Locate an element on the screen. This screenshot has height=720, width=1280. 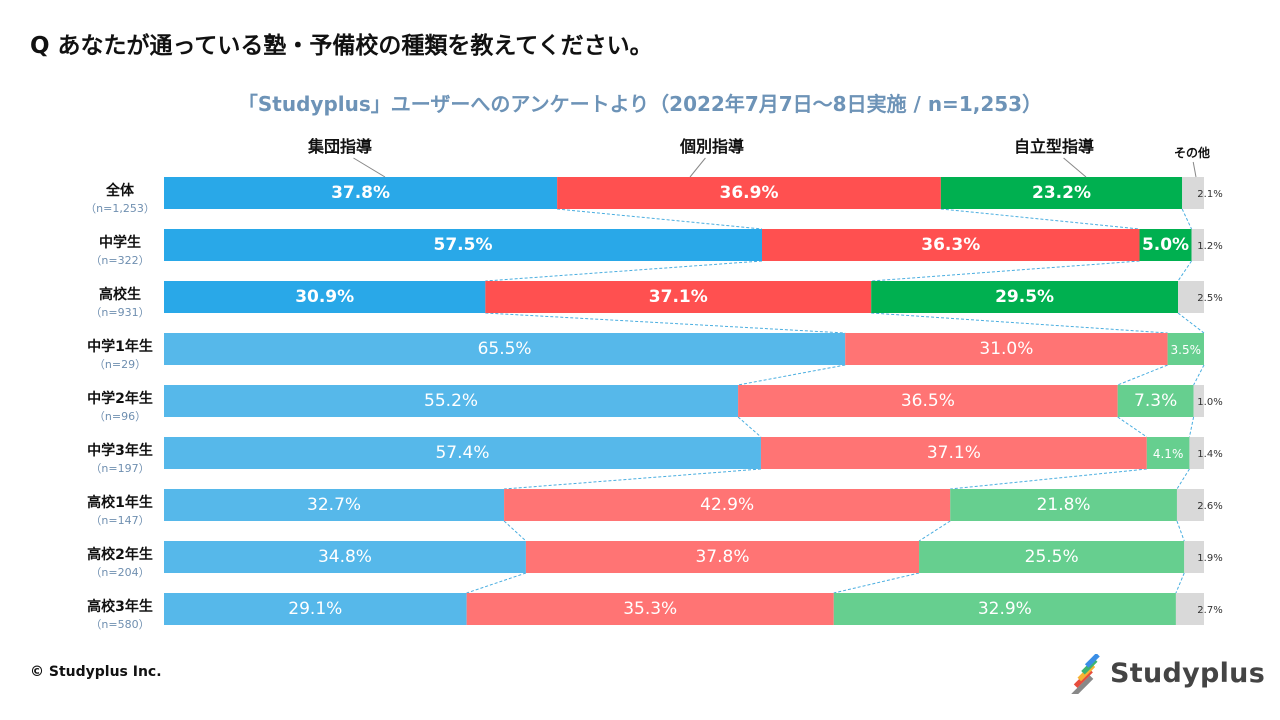
row-n: （n=147） is located at coordinates (119, 520).